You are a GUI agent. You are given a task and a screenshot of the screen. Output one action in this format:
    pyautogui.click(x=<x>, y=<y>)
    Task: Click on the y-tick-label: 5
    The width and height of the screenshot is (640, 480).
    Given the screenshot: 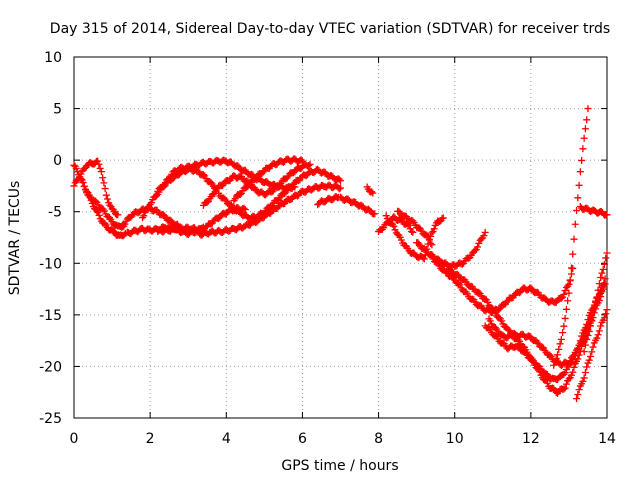 What is the action you would take?
    pyautogui.click(x=57, y=110)
    